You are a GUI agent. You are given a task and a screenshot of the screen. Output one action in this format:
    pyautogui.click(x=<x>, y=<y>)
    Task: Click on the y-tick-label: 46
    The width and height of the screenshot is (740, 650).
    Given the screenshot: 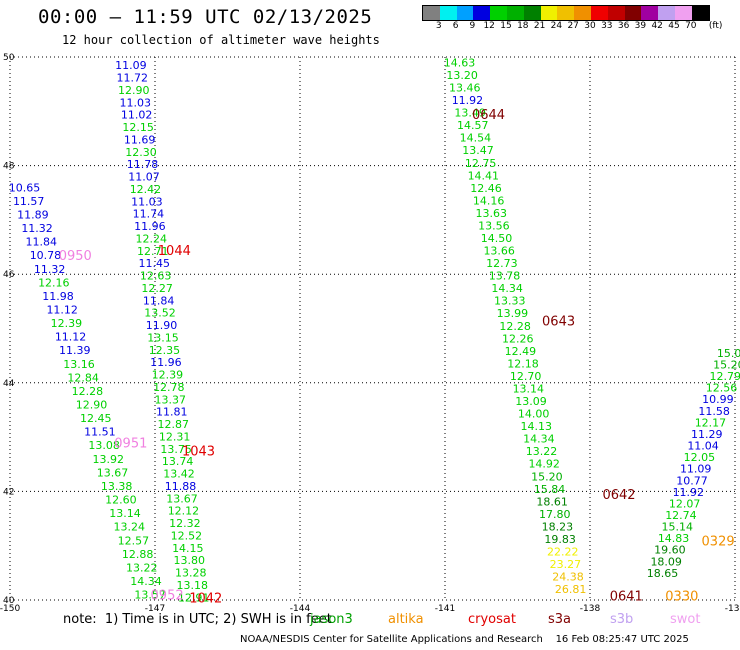 What is the action you would take?
    pyautogui.click(x=9, y=275)
    